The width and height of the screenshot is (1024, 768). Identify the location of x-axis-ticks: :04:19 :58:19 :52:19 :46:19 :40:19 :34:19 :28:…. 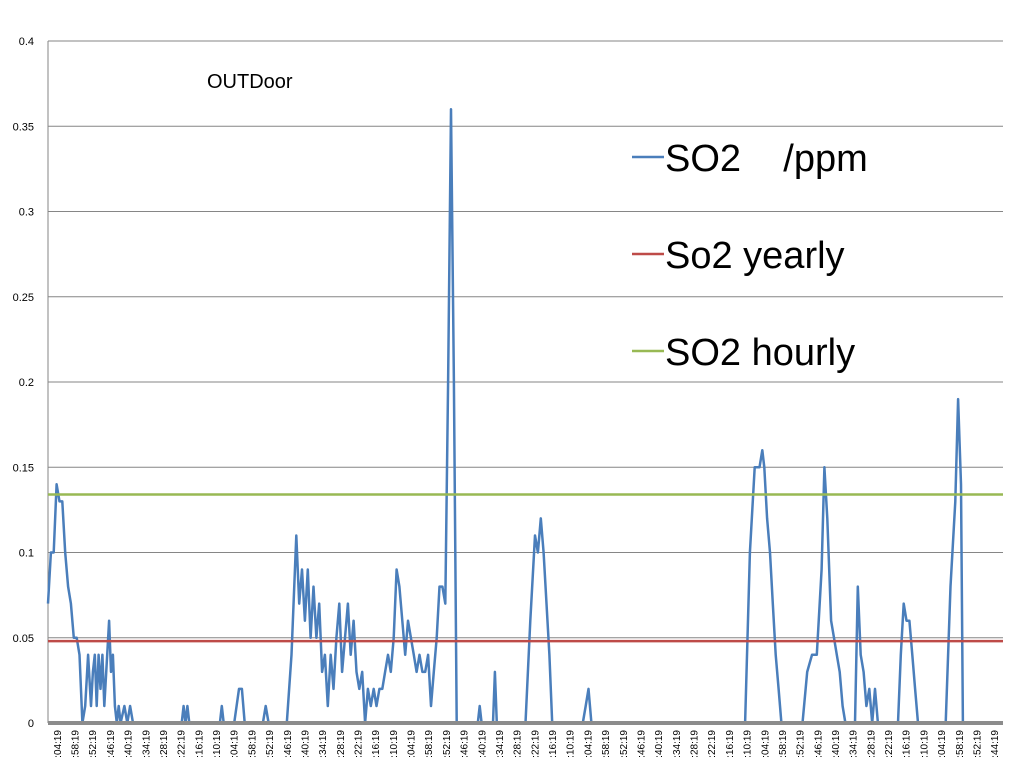
(527, 744).